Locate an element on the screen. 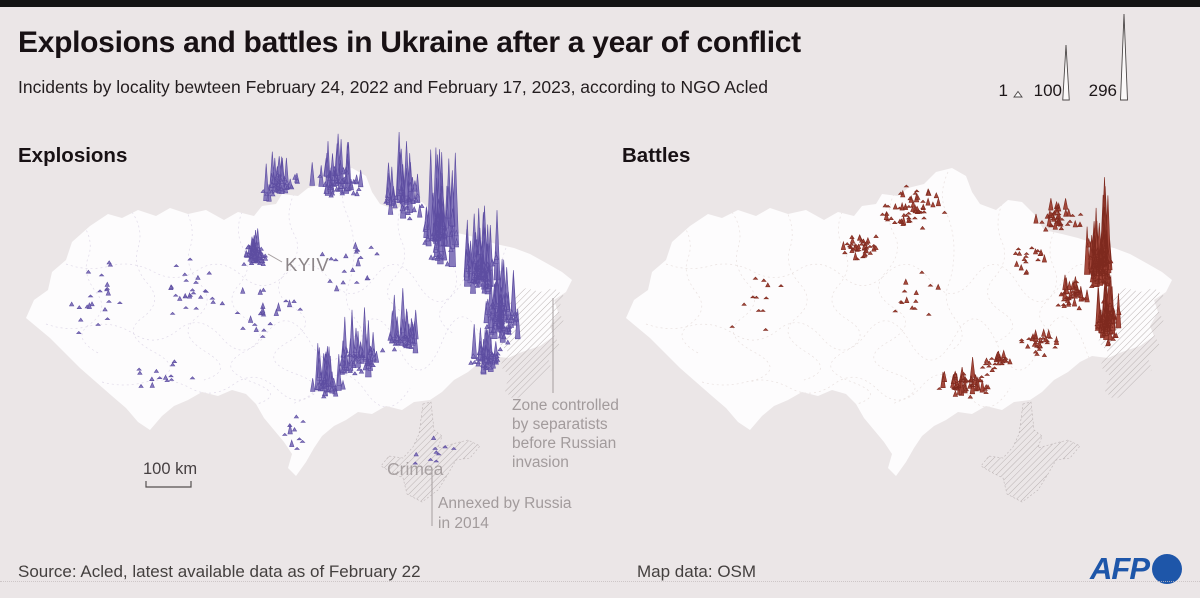 The image size is (1200, 598). zone-annotation-line1: Zone controlled is located at coordinates (565, 405).